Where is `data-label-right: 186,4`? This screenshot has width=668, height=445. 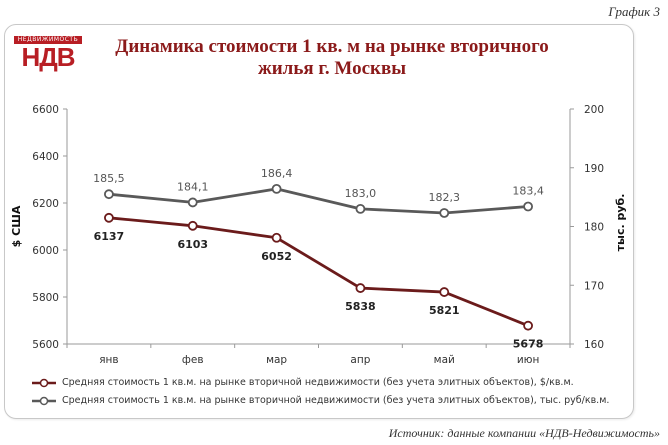 data-label-right: 186,4 is located at coordinates (277, 173).